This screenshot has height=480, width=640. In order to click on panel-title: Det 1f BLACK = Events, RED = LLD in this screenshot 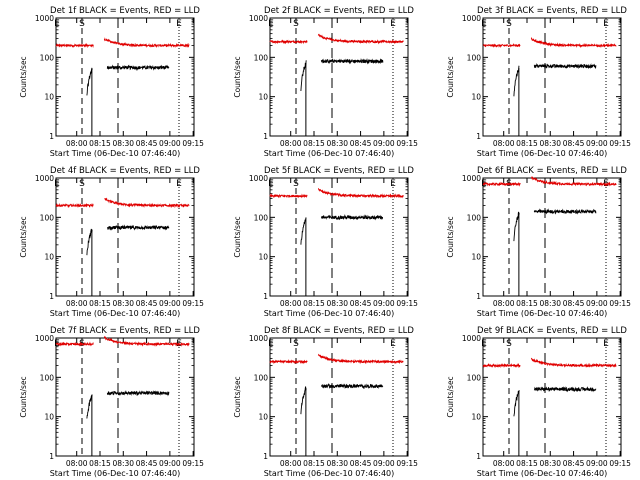, I will do `click(125, 11)`.